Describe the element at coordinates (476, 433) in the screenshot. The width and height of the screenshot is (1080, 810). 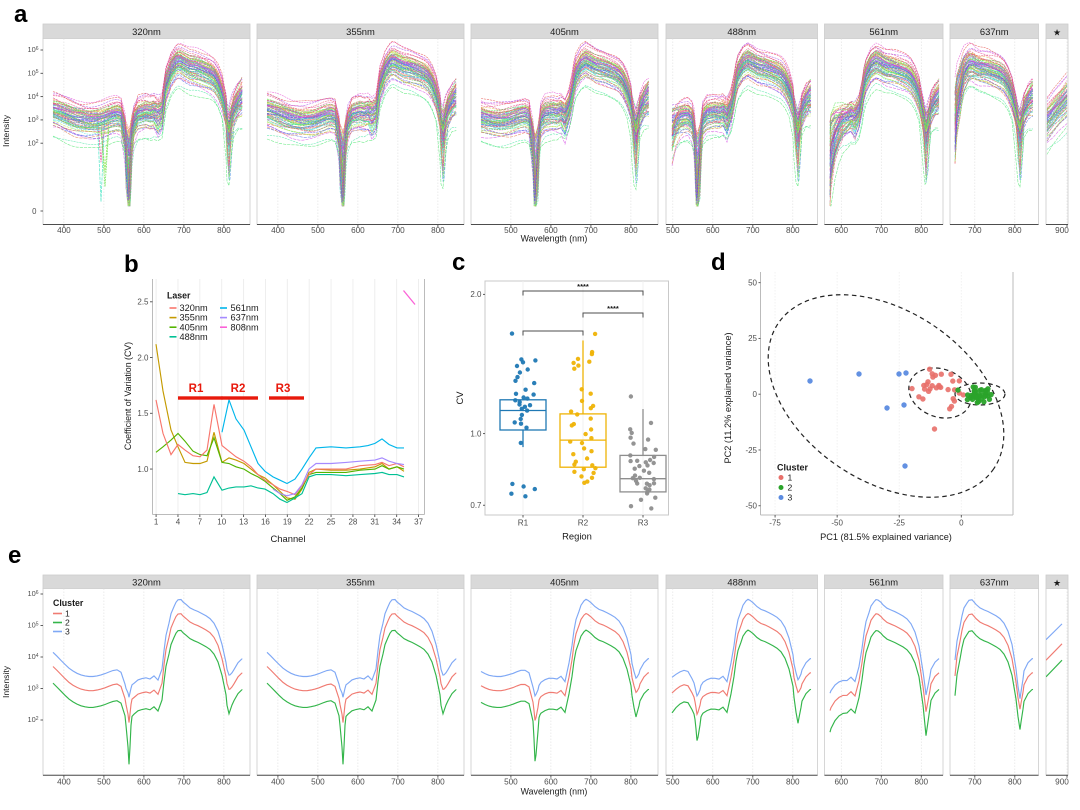
I see `svg-text: 1.0` at that location.